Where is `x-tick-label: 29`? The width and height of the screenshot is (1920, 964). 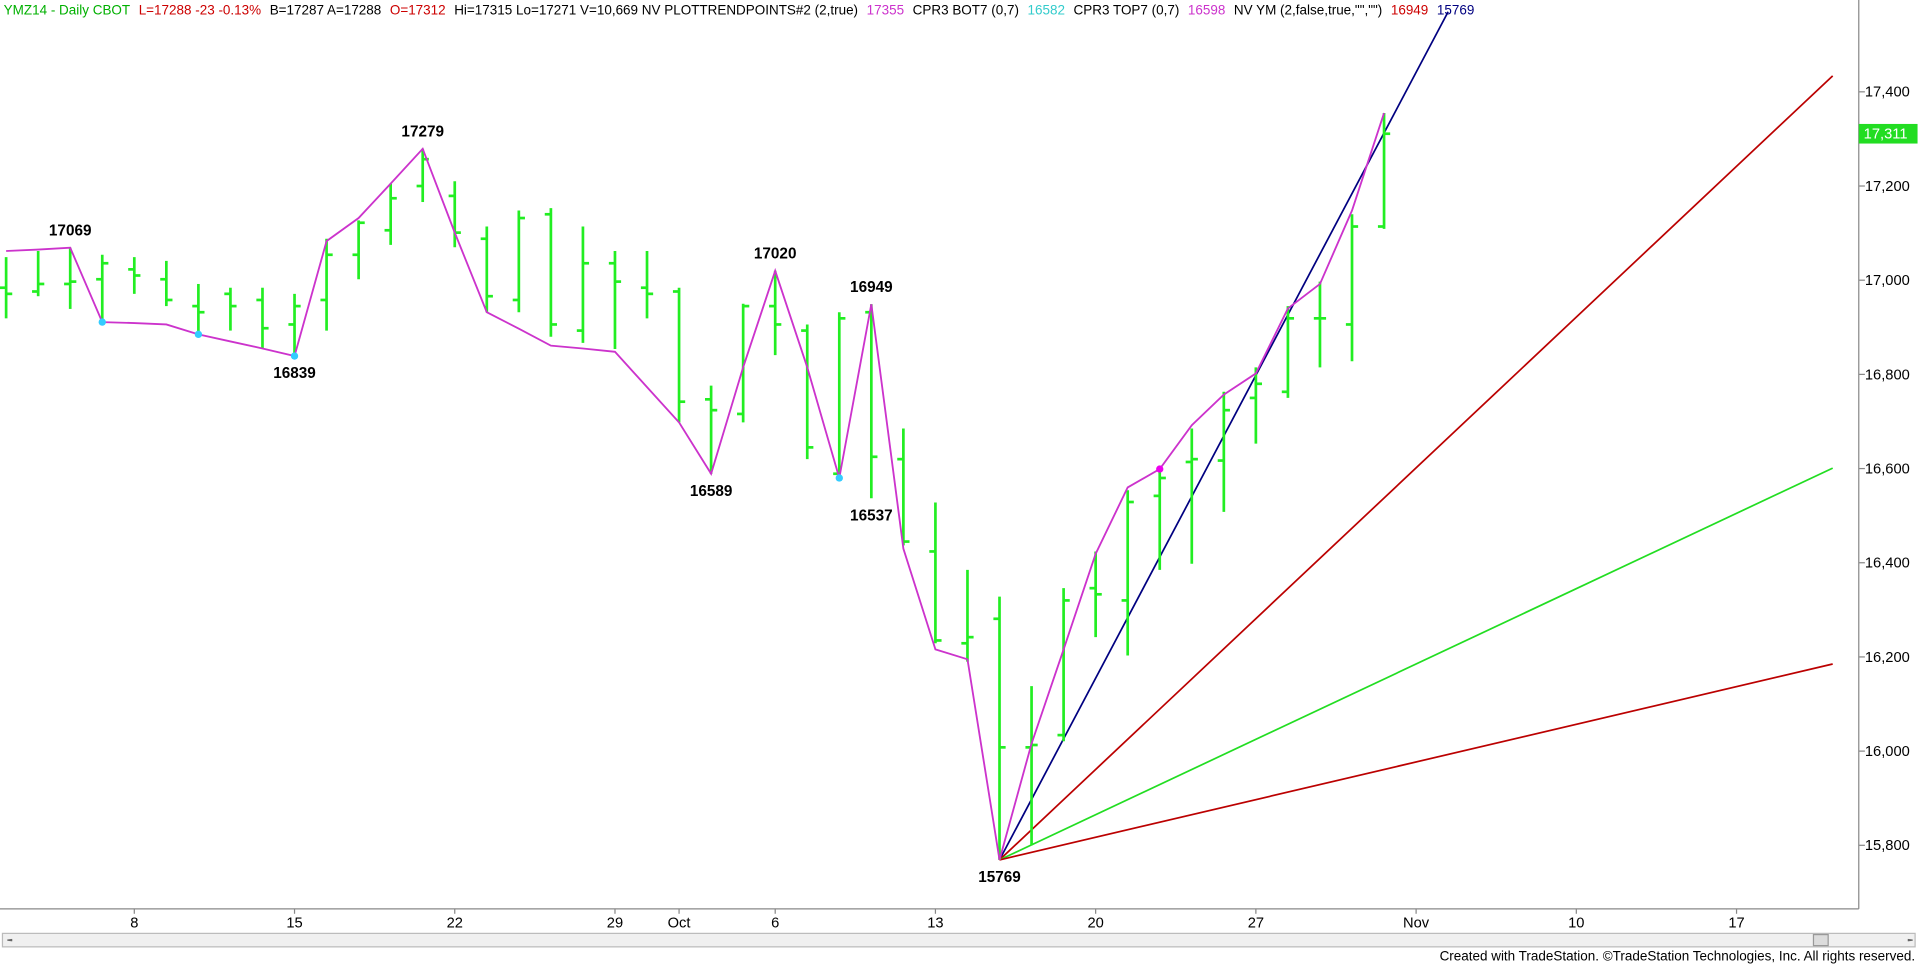 x-tick-label: 29 is located at coordinates (615, 923).